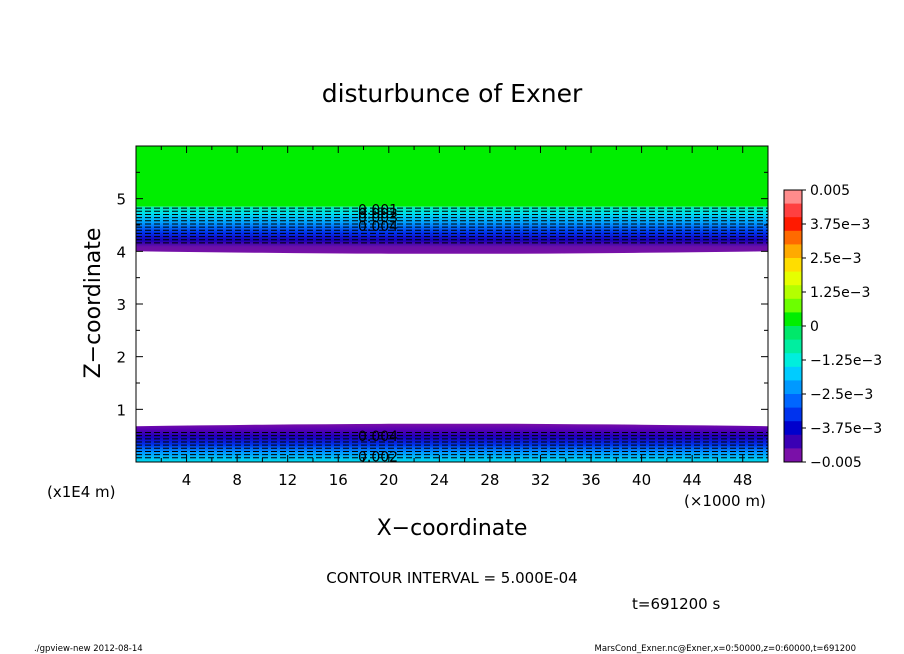 This screenshot has height=654, width=904. I want to click on y-unit-label: (x1E4 m), so click(81, 492).